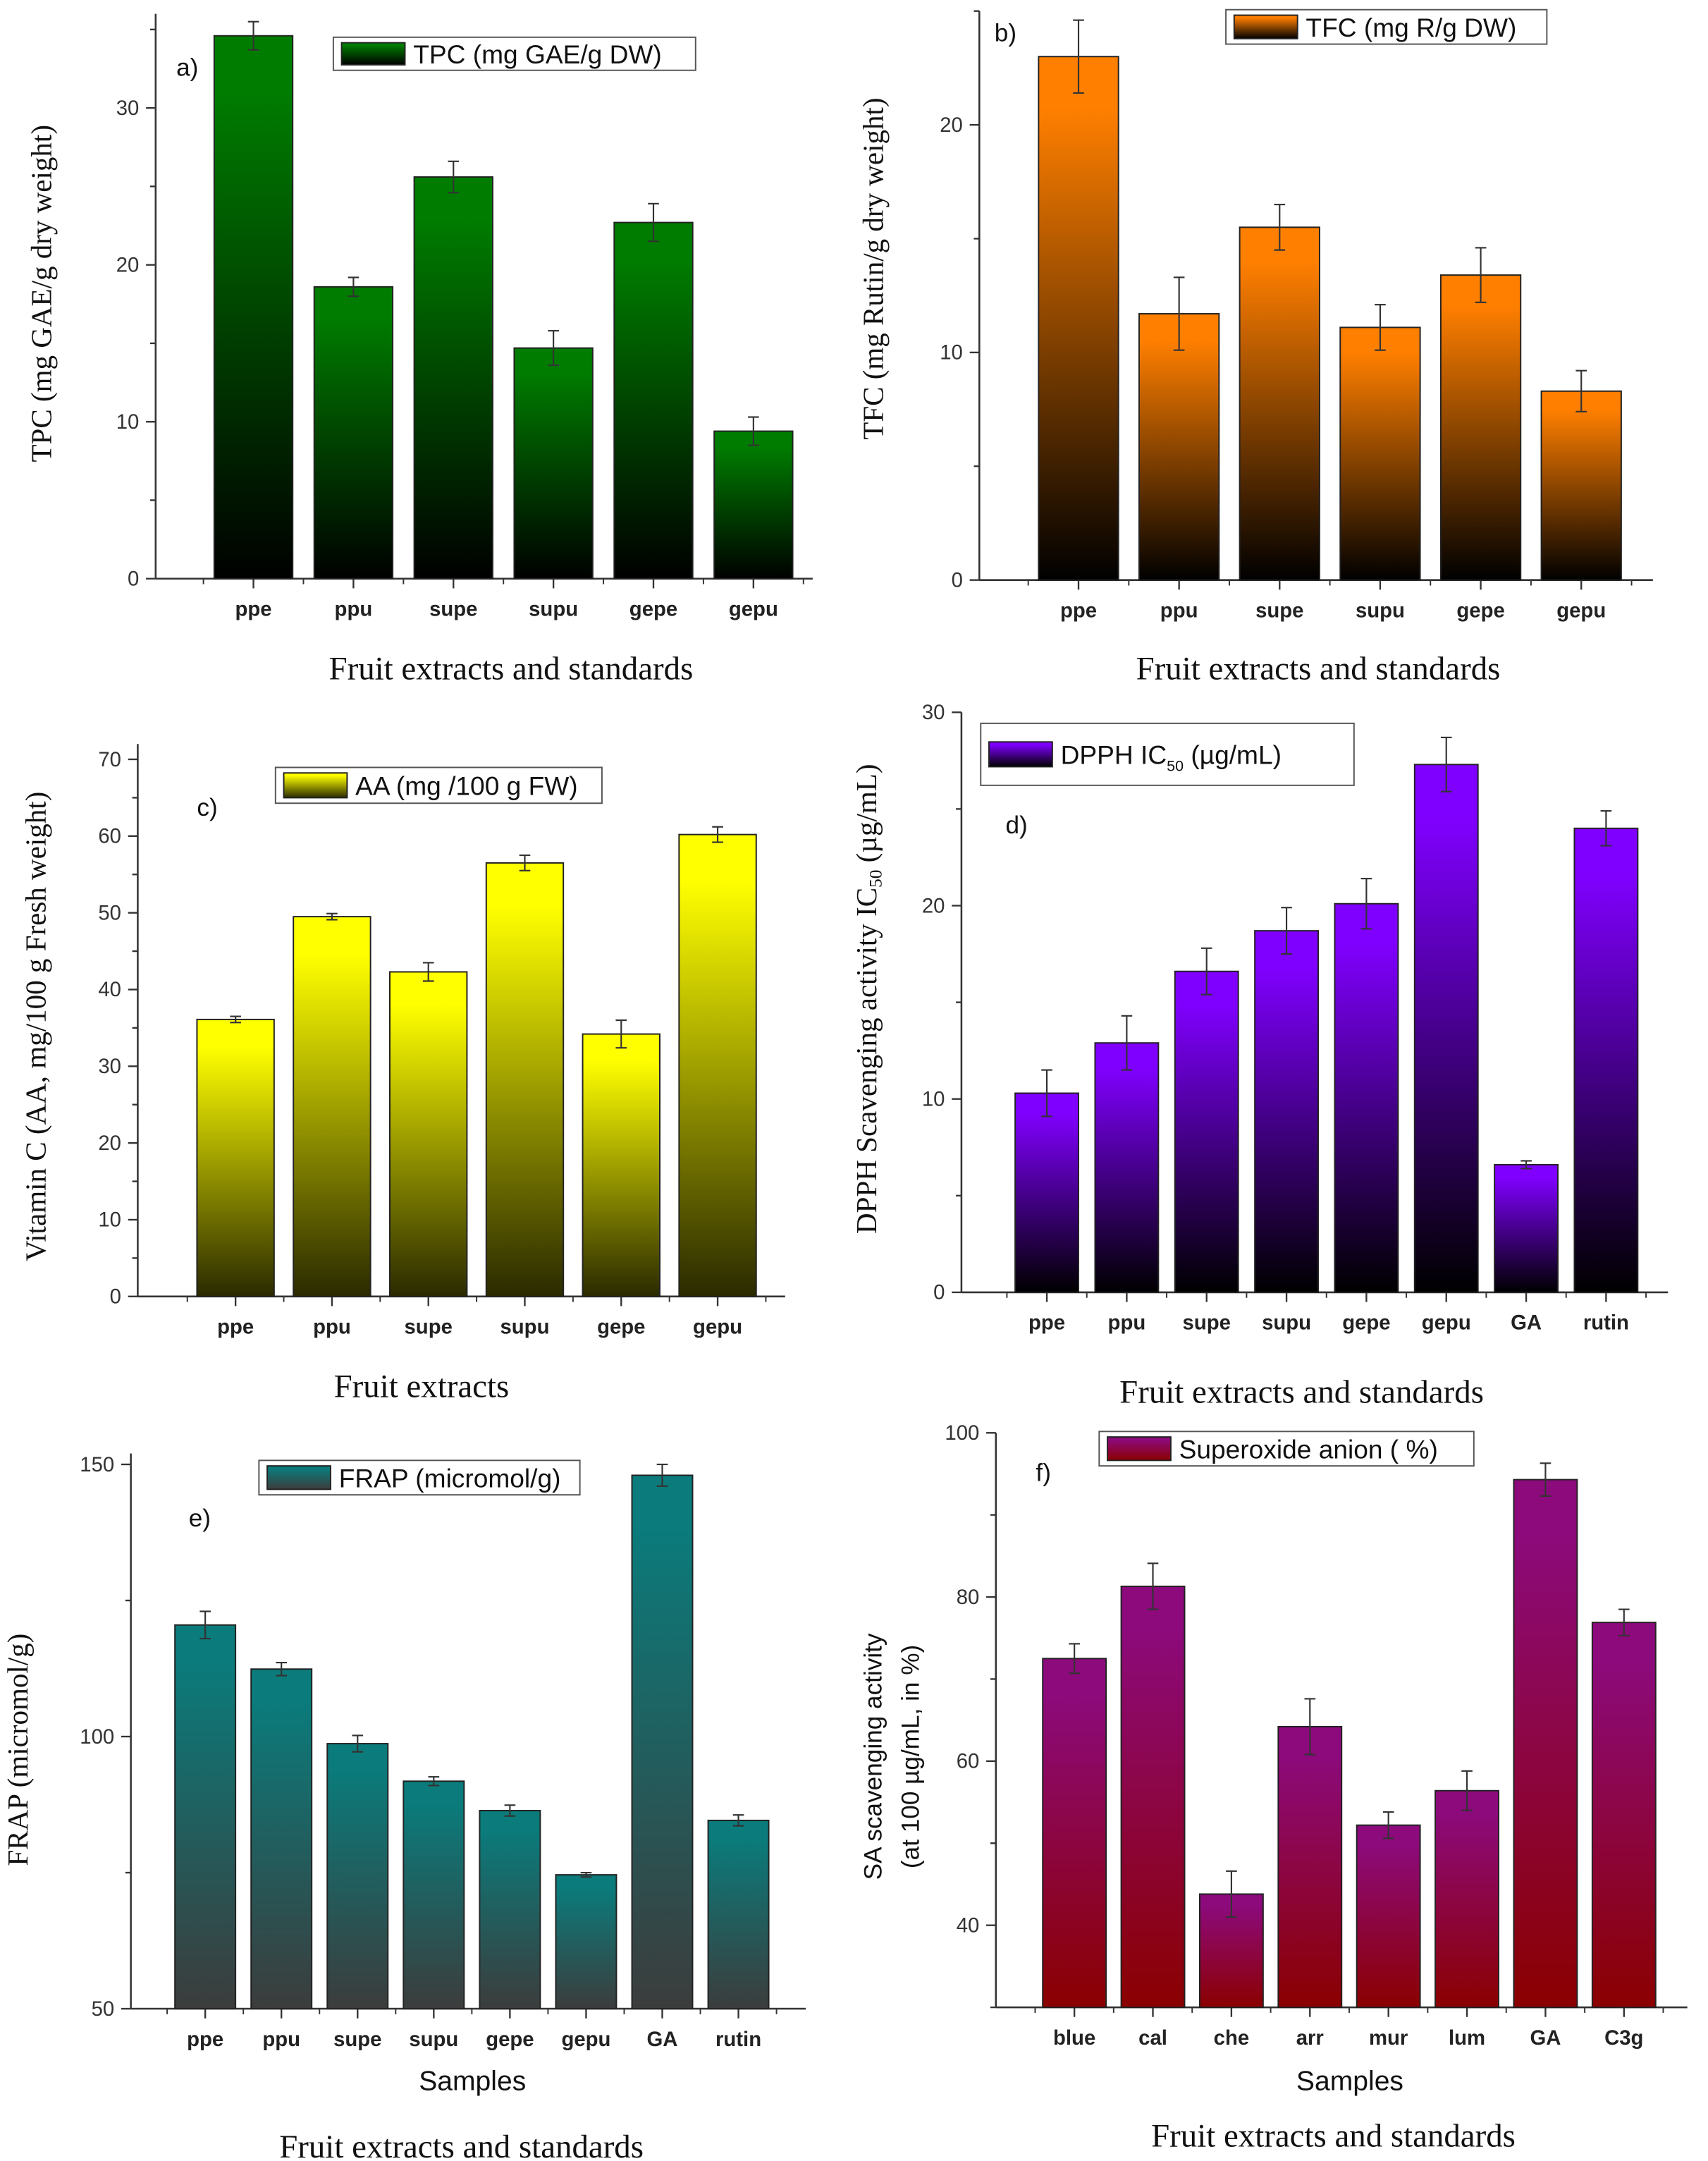 The image size is (1708, 2161). I want to click on x-tick-label: rutin, so click(738, 2039).